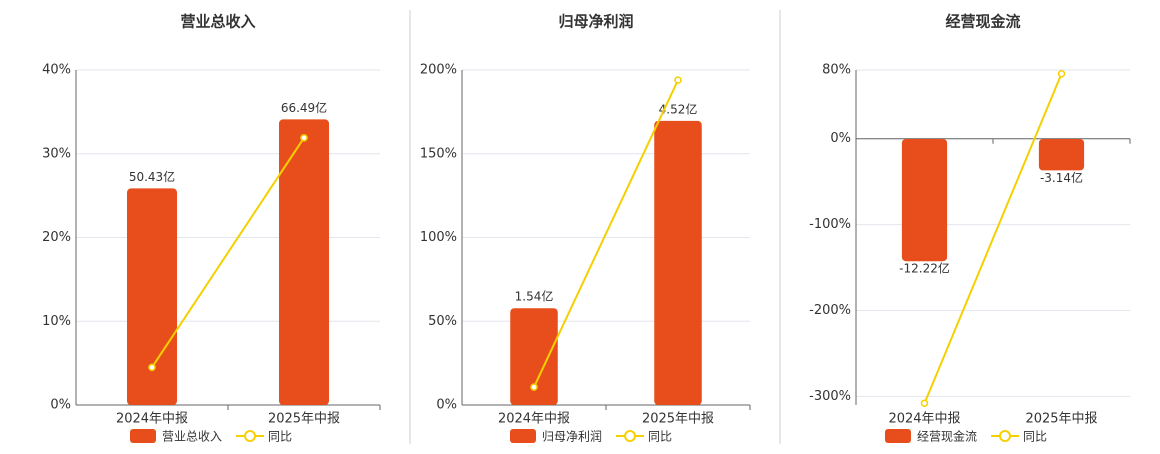  What do you see at coordinates (192, 437) in the screenshot?
I see `legend-label: 营业总收入` at bounding box center [192, 437].